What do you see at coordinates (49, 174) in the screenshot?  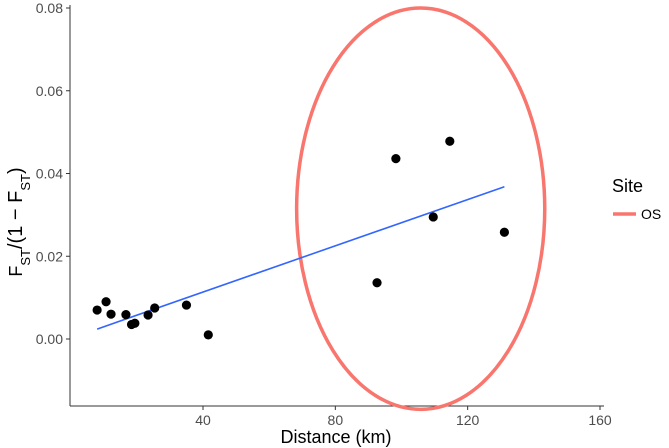 I see `y-tick-label: 0.04` at bounding box center [49, 174].